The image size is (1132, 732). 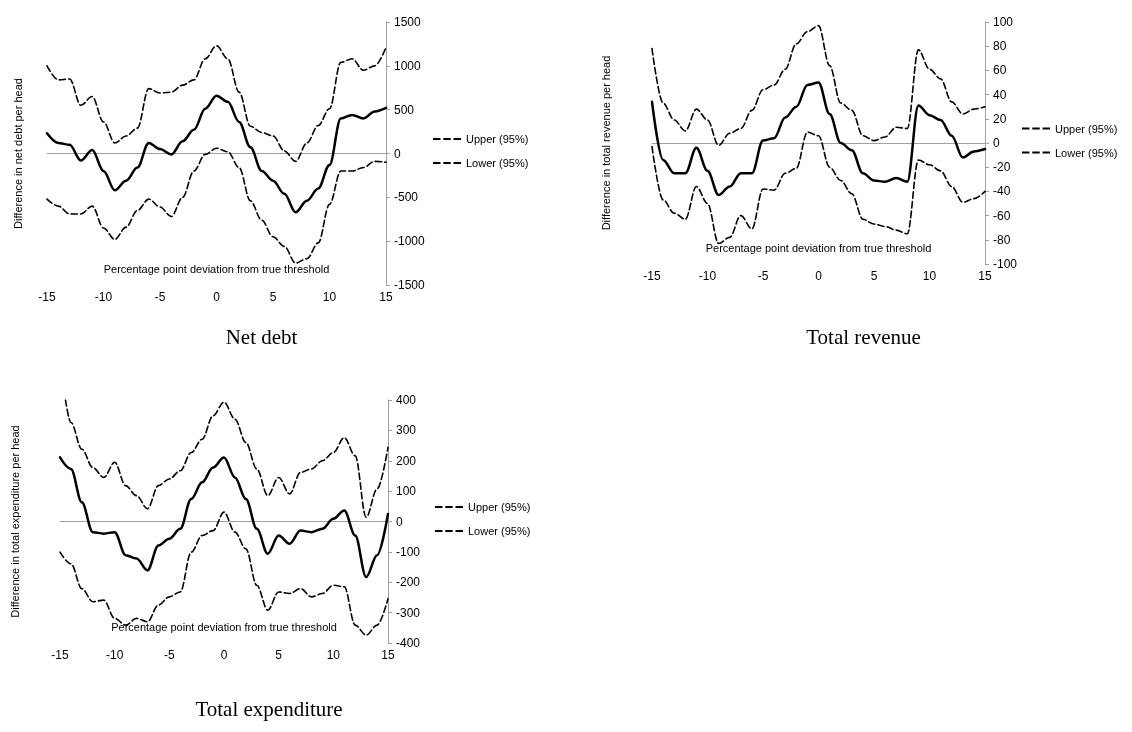 I want to click on y-axis-title: Difference in total revenue per head, so click(x=606, y=143).